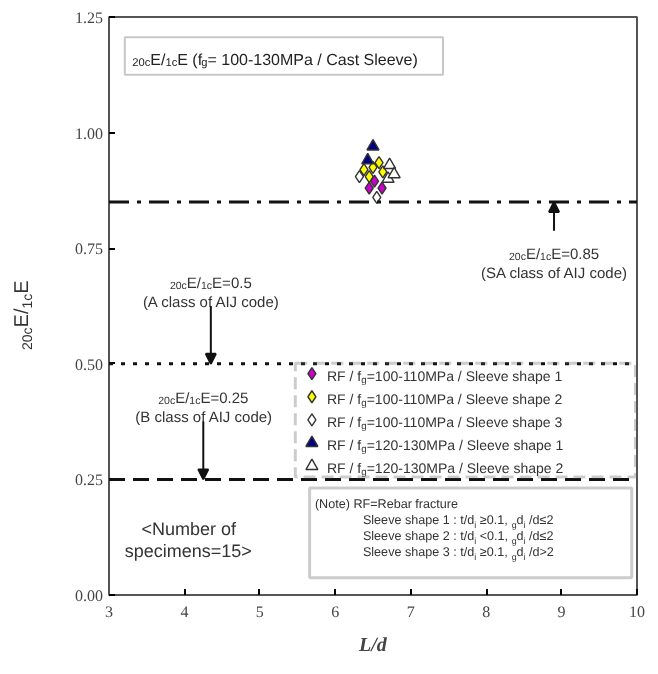  Describe the element at coordinates (89, 18) in the screenshot. I see `y-tick-label: 1.25` at that location.